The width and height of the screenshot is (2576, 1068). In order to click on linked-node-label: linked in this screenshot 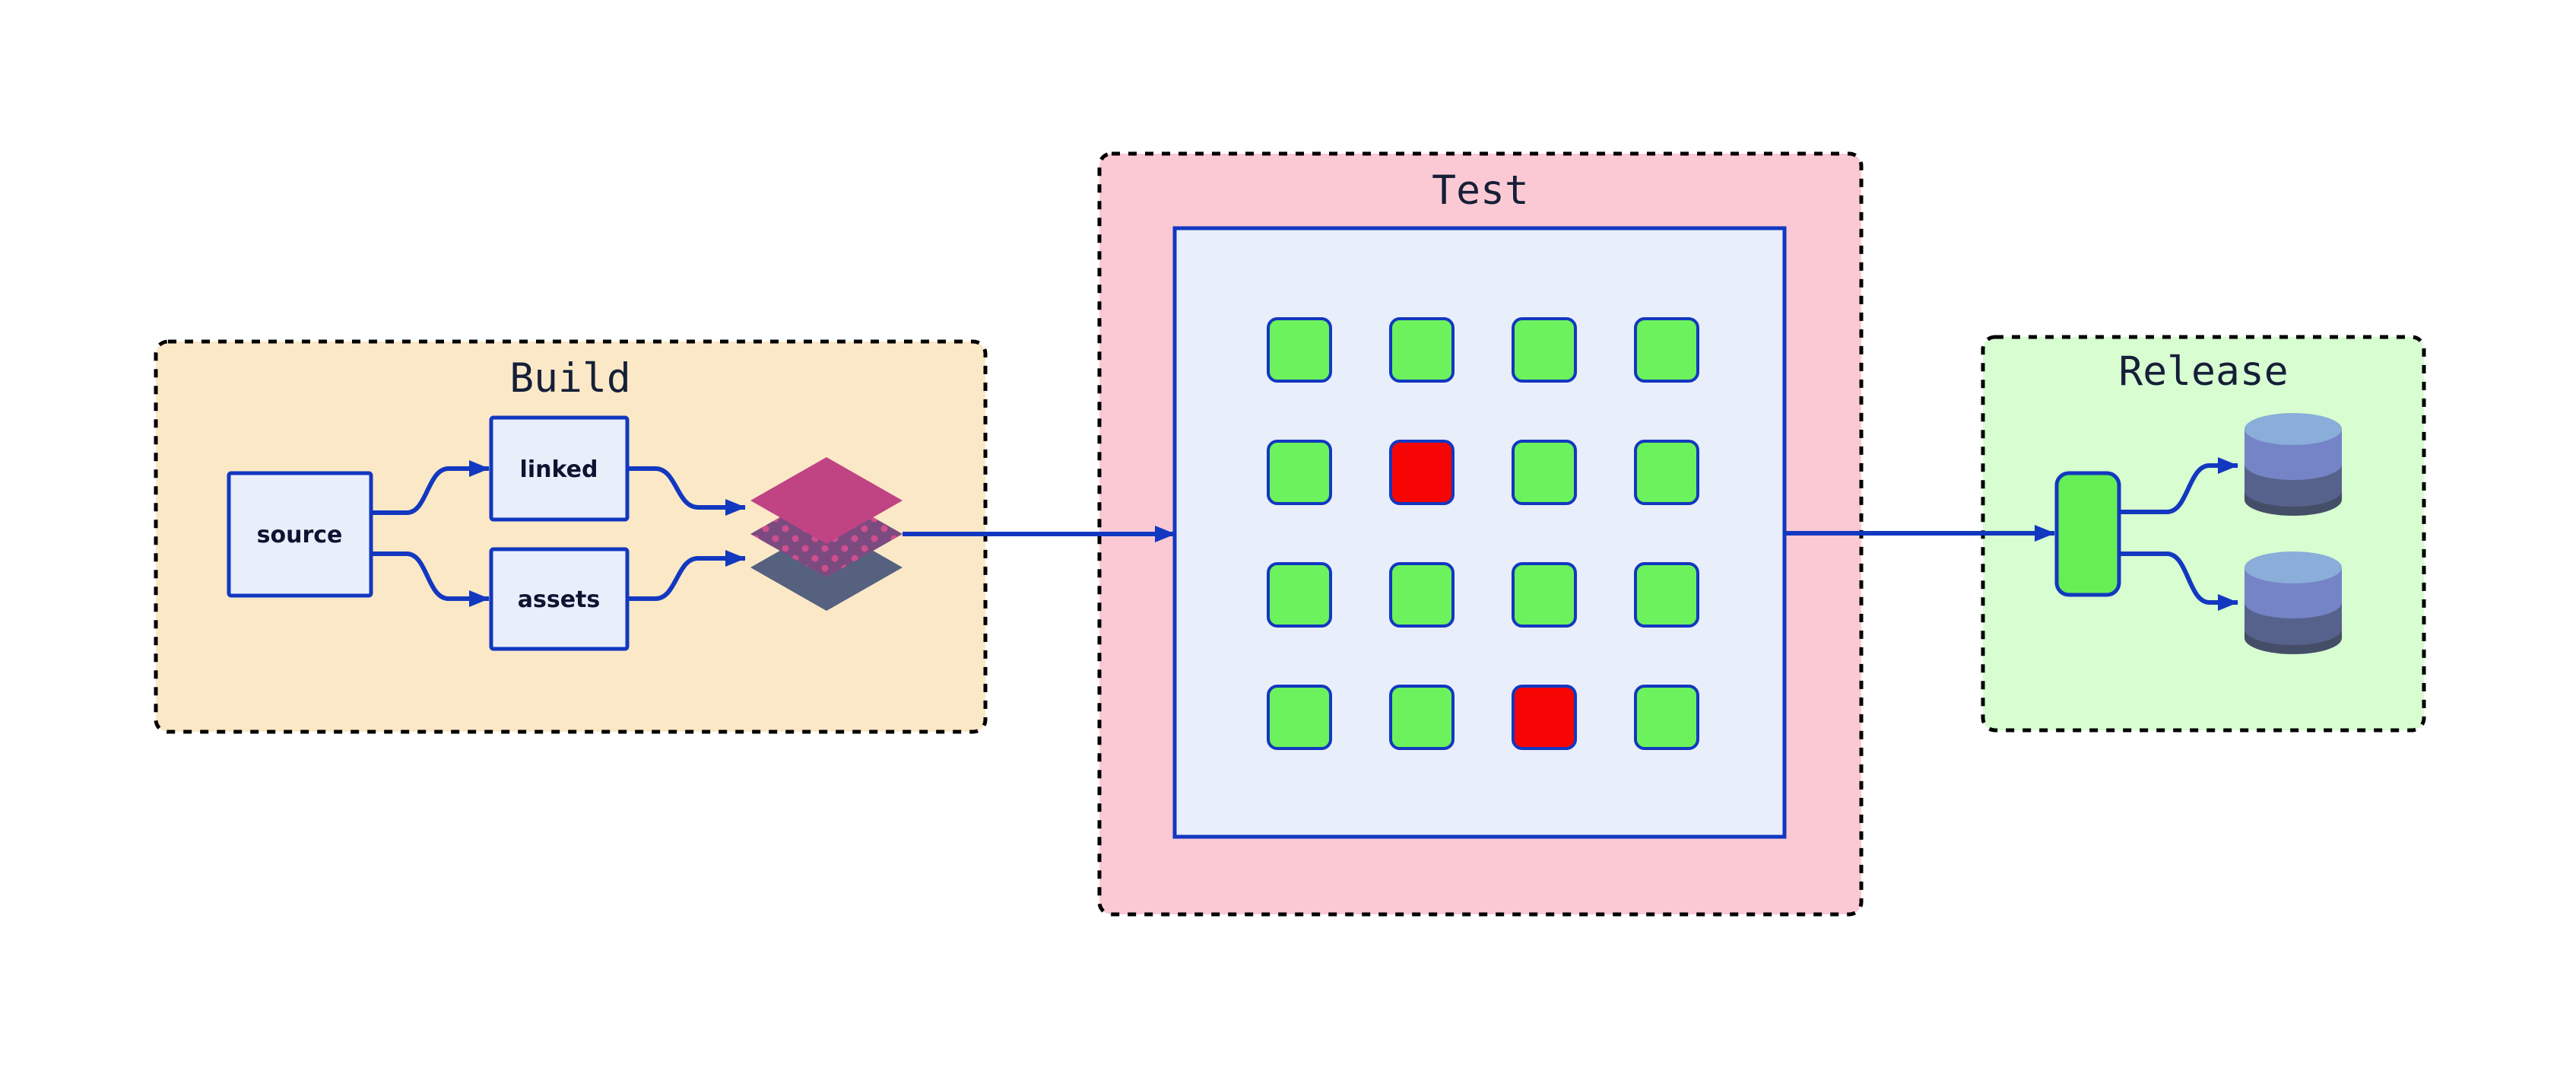, I will do `click(559, 469)`.